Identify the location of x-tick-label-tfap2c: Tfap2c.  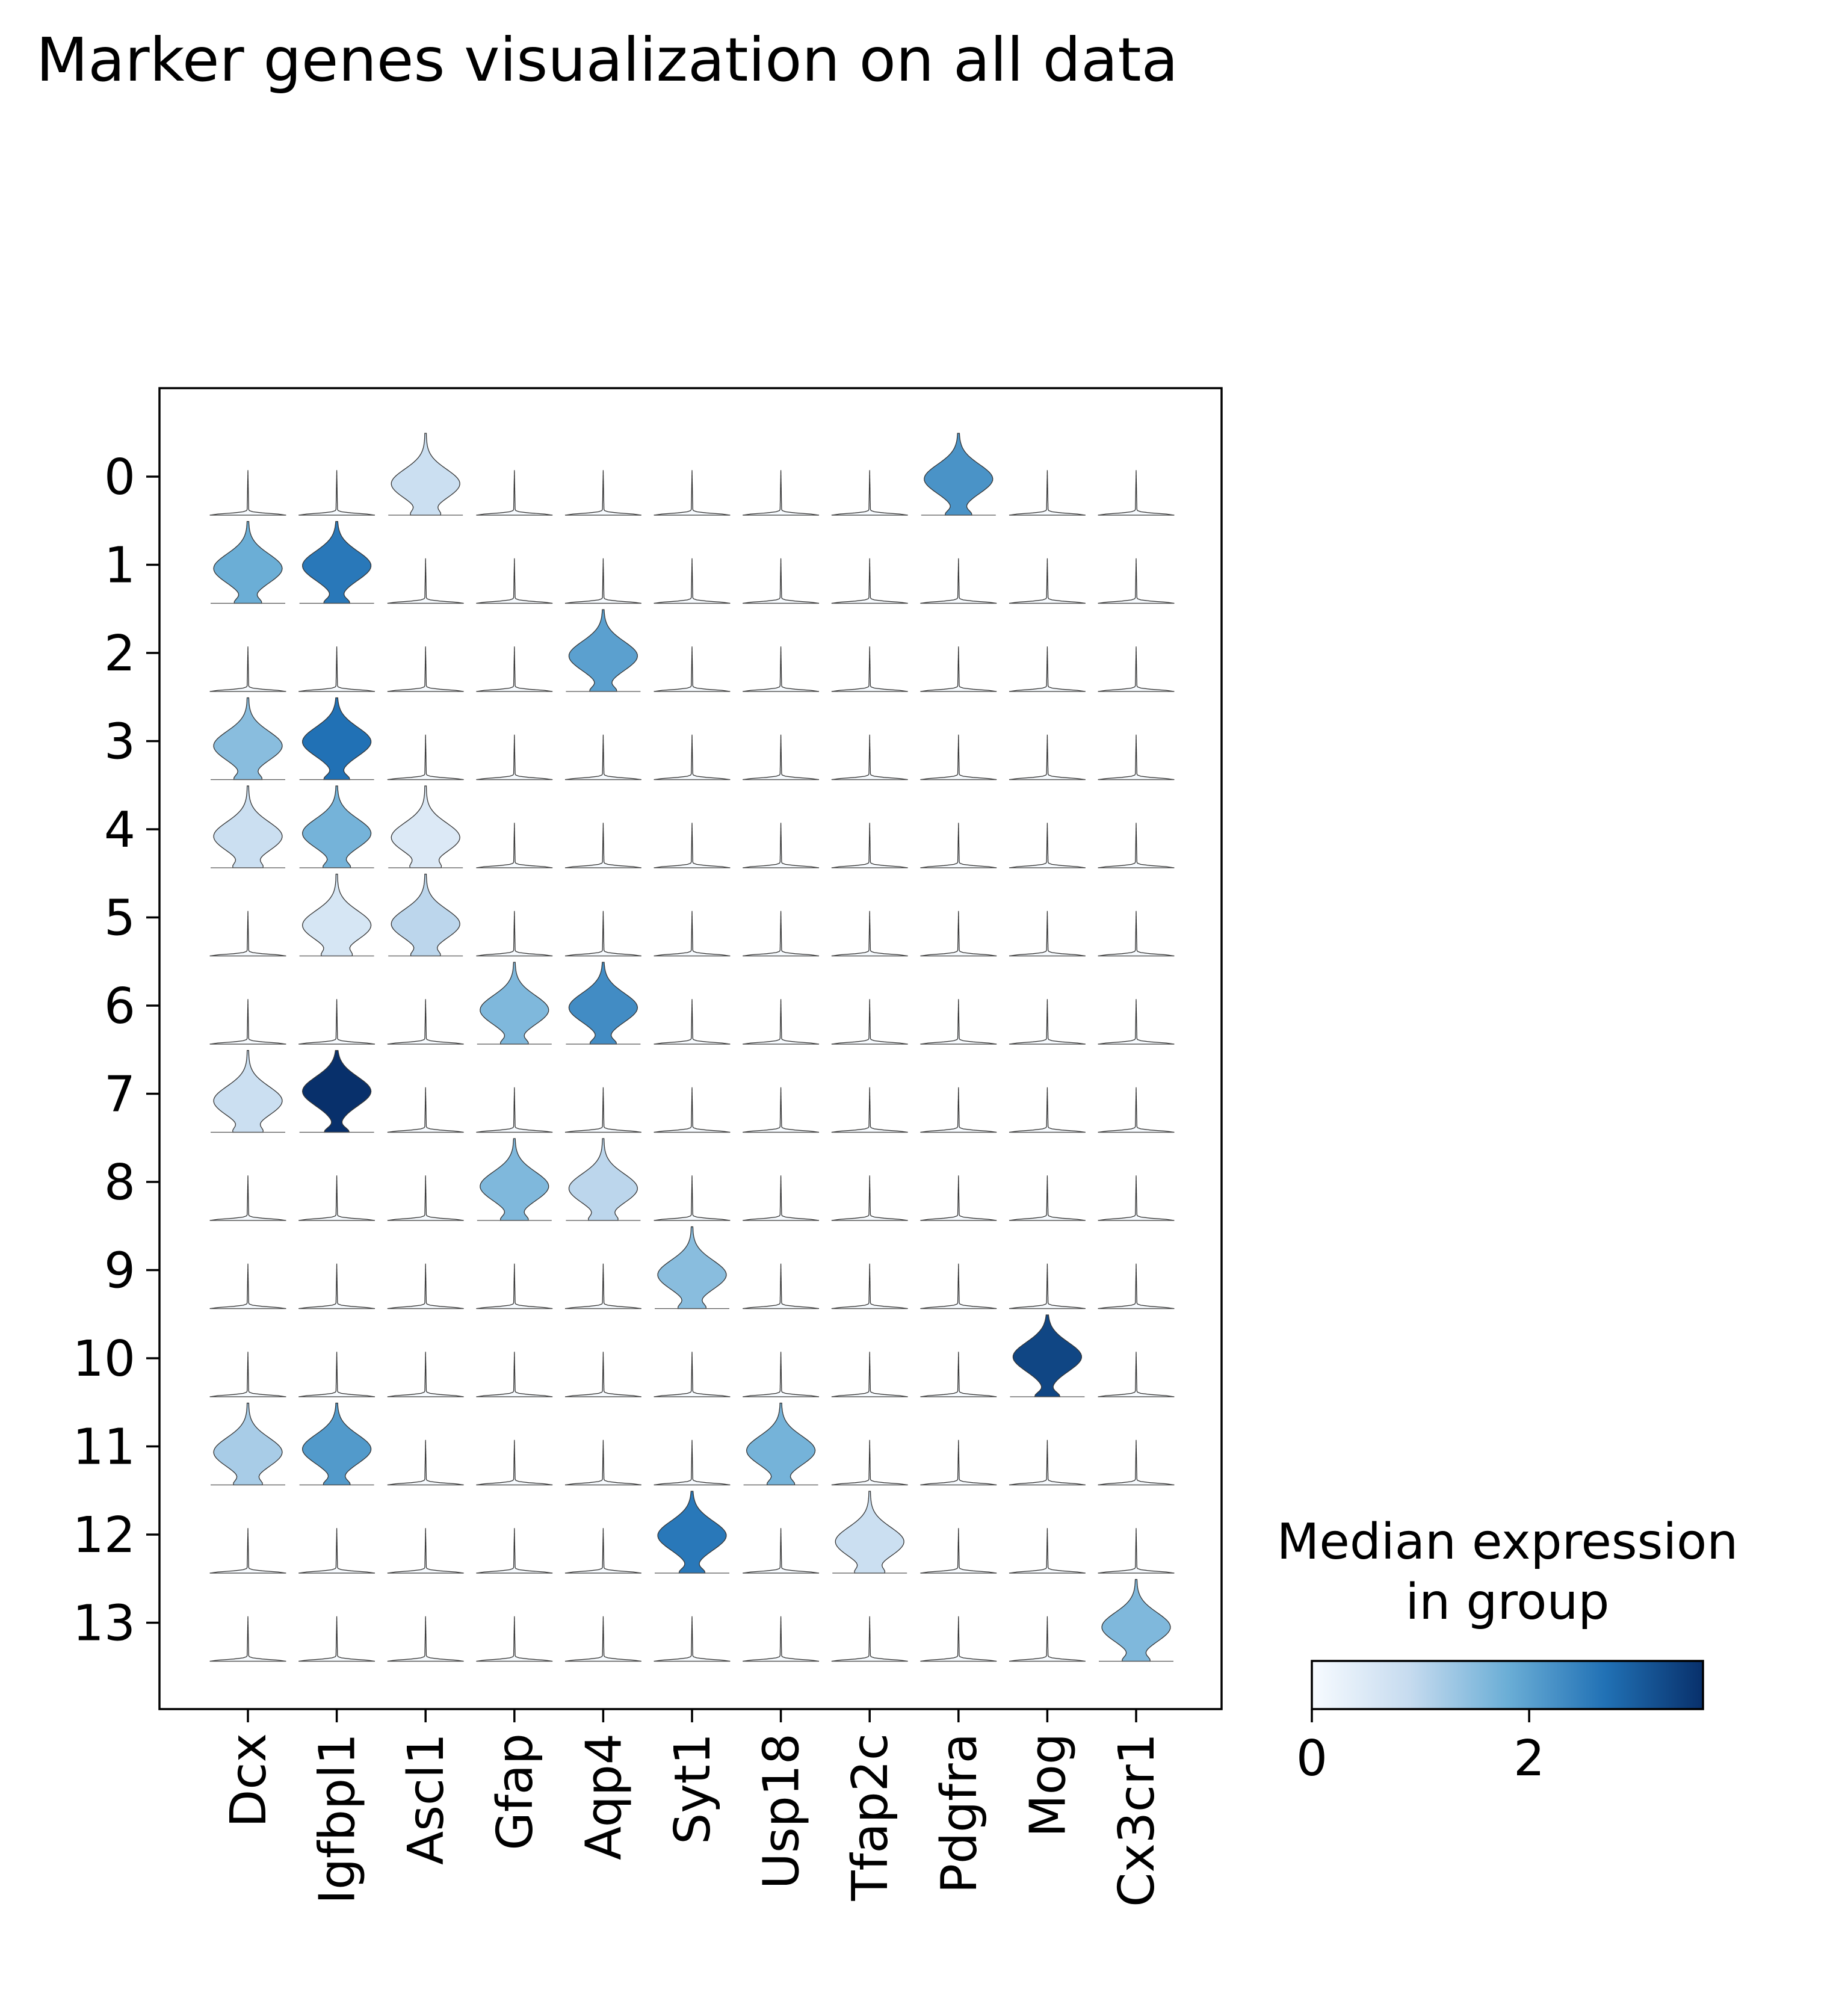
(871, 1818).